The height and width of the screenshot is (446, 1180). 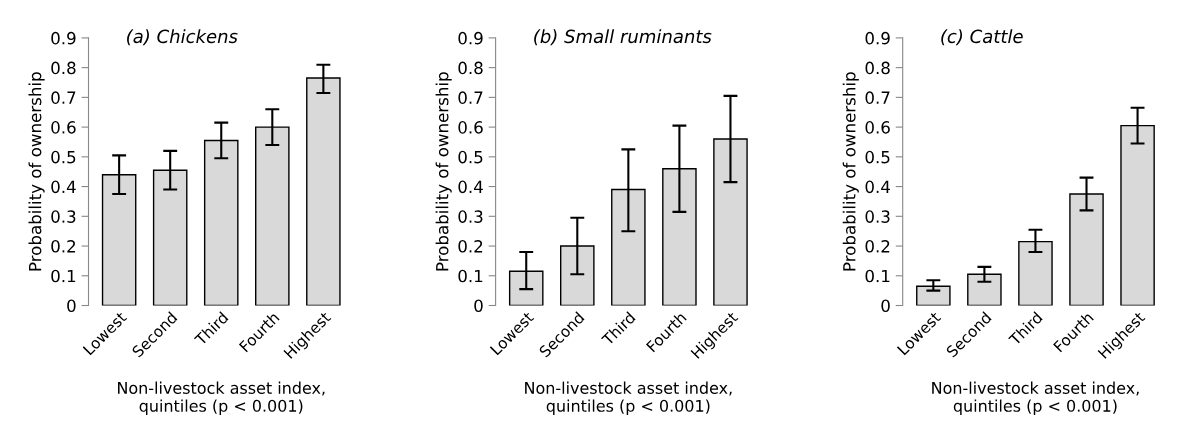 What do you see at coordinates (982, 37) in the screenshot?
I see `chart-title: (c) Cattle` at bounding box center [982, 37].